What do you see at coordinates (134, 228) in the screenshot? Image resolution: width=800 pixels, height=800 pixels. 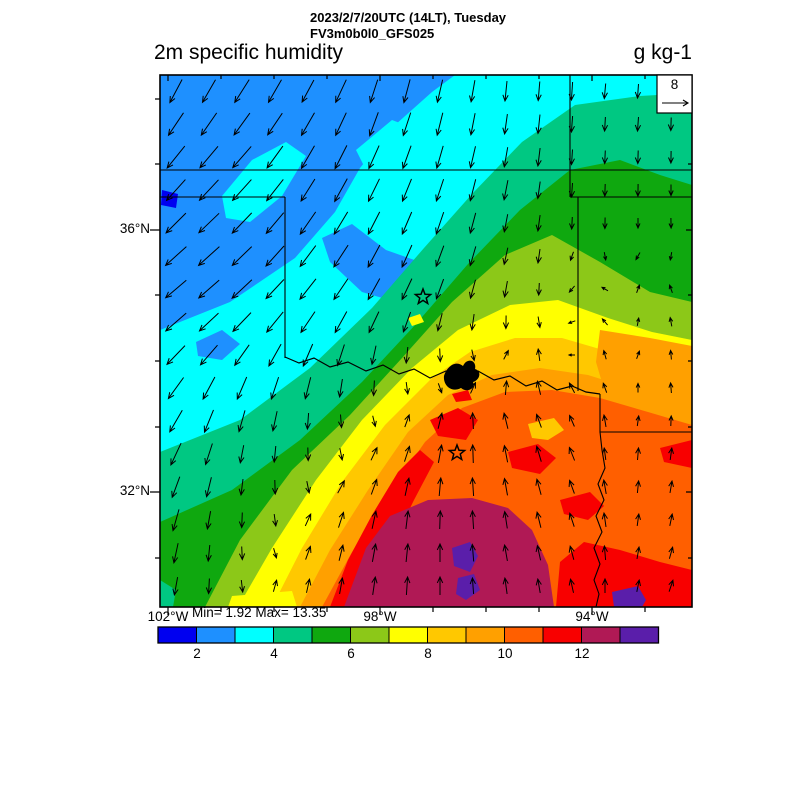 I see `y-tick-label-36n: 36°N` at bounding box center [134, 228].